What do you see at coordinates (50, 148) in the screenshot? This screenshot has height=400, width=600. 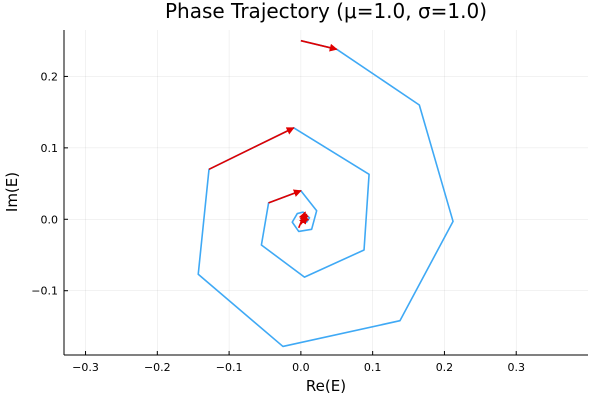 I see `y-tick-label: 0.1` at bounding box center [50, 148].